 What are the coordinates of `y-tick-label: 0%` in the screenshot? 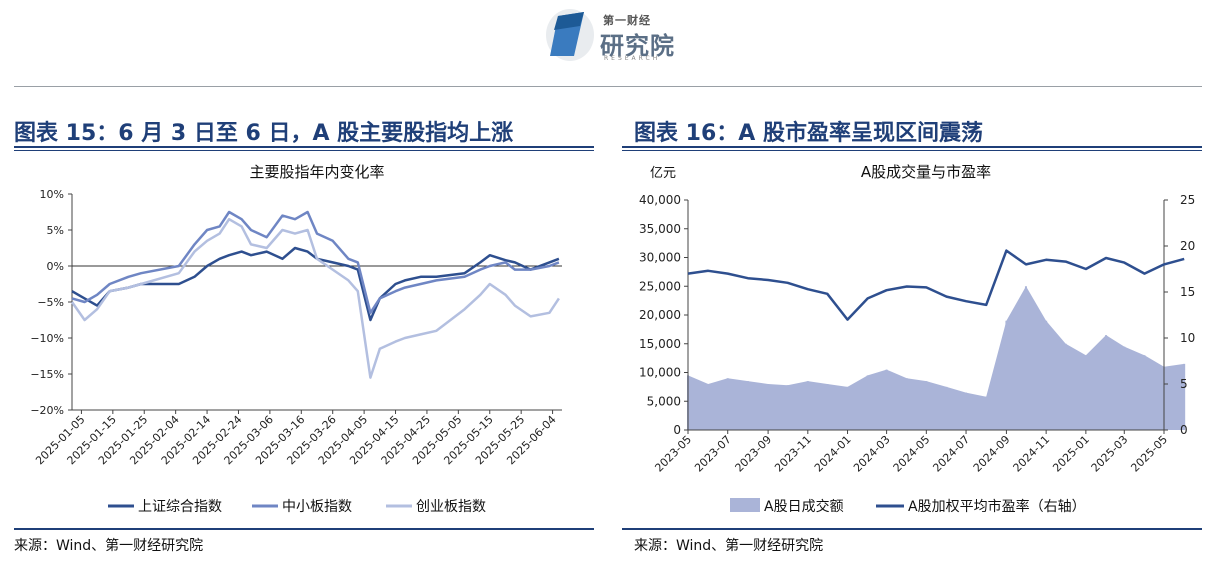 It's located at (55, 266).